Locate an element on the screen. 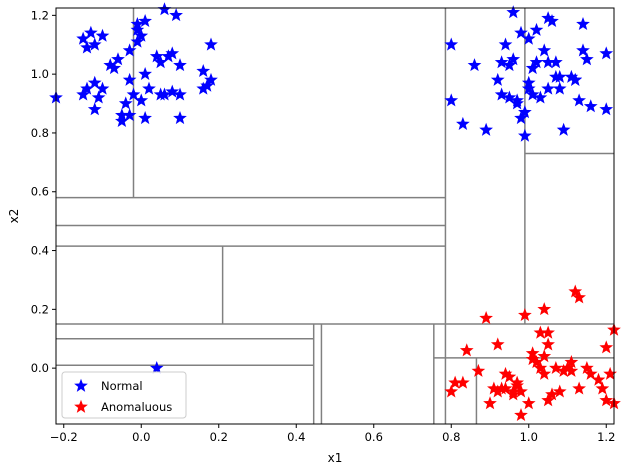 The image size is (623, 473). x-tick-label: 0.0 is located at coordinates (141, 437).